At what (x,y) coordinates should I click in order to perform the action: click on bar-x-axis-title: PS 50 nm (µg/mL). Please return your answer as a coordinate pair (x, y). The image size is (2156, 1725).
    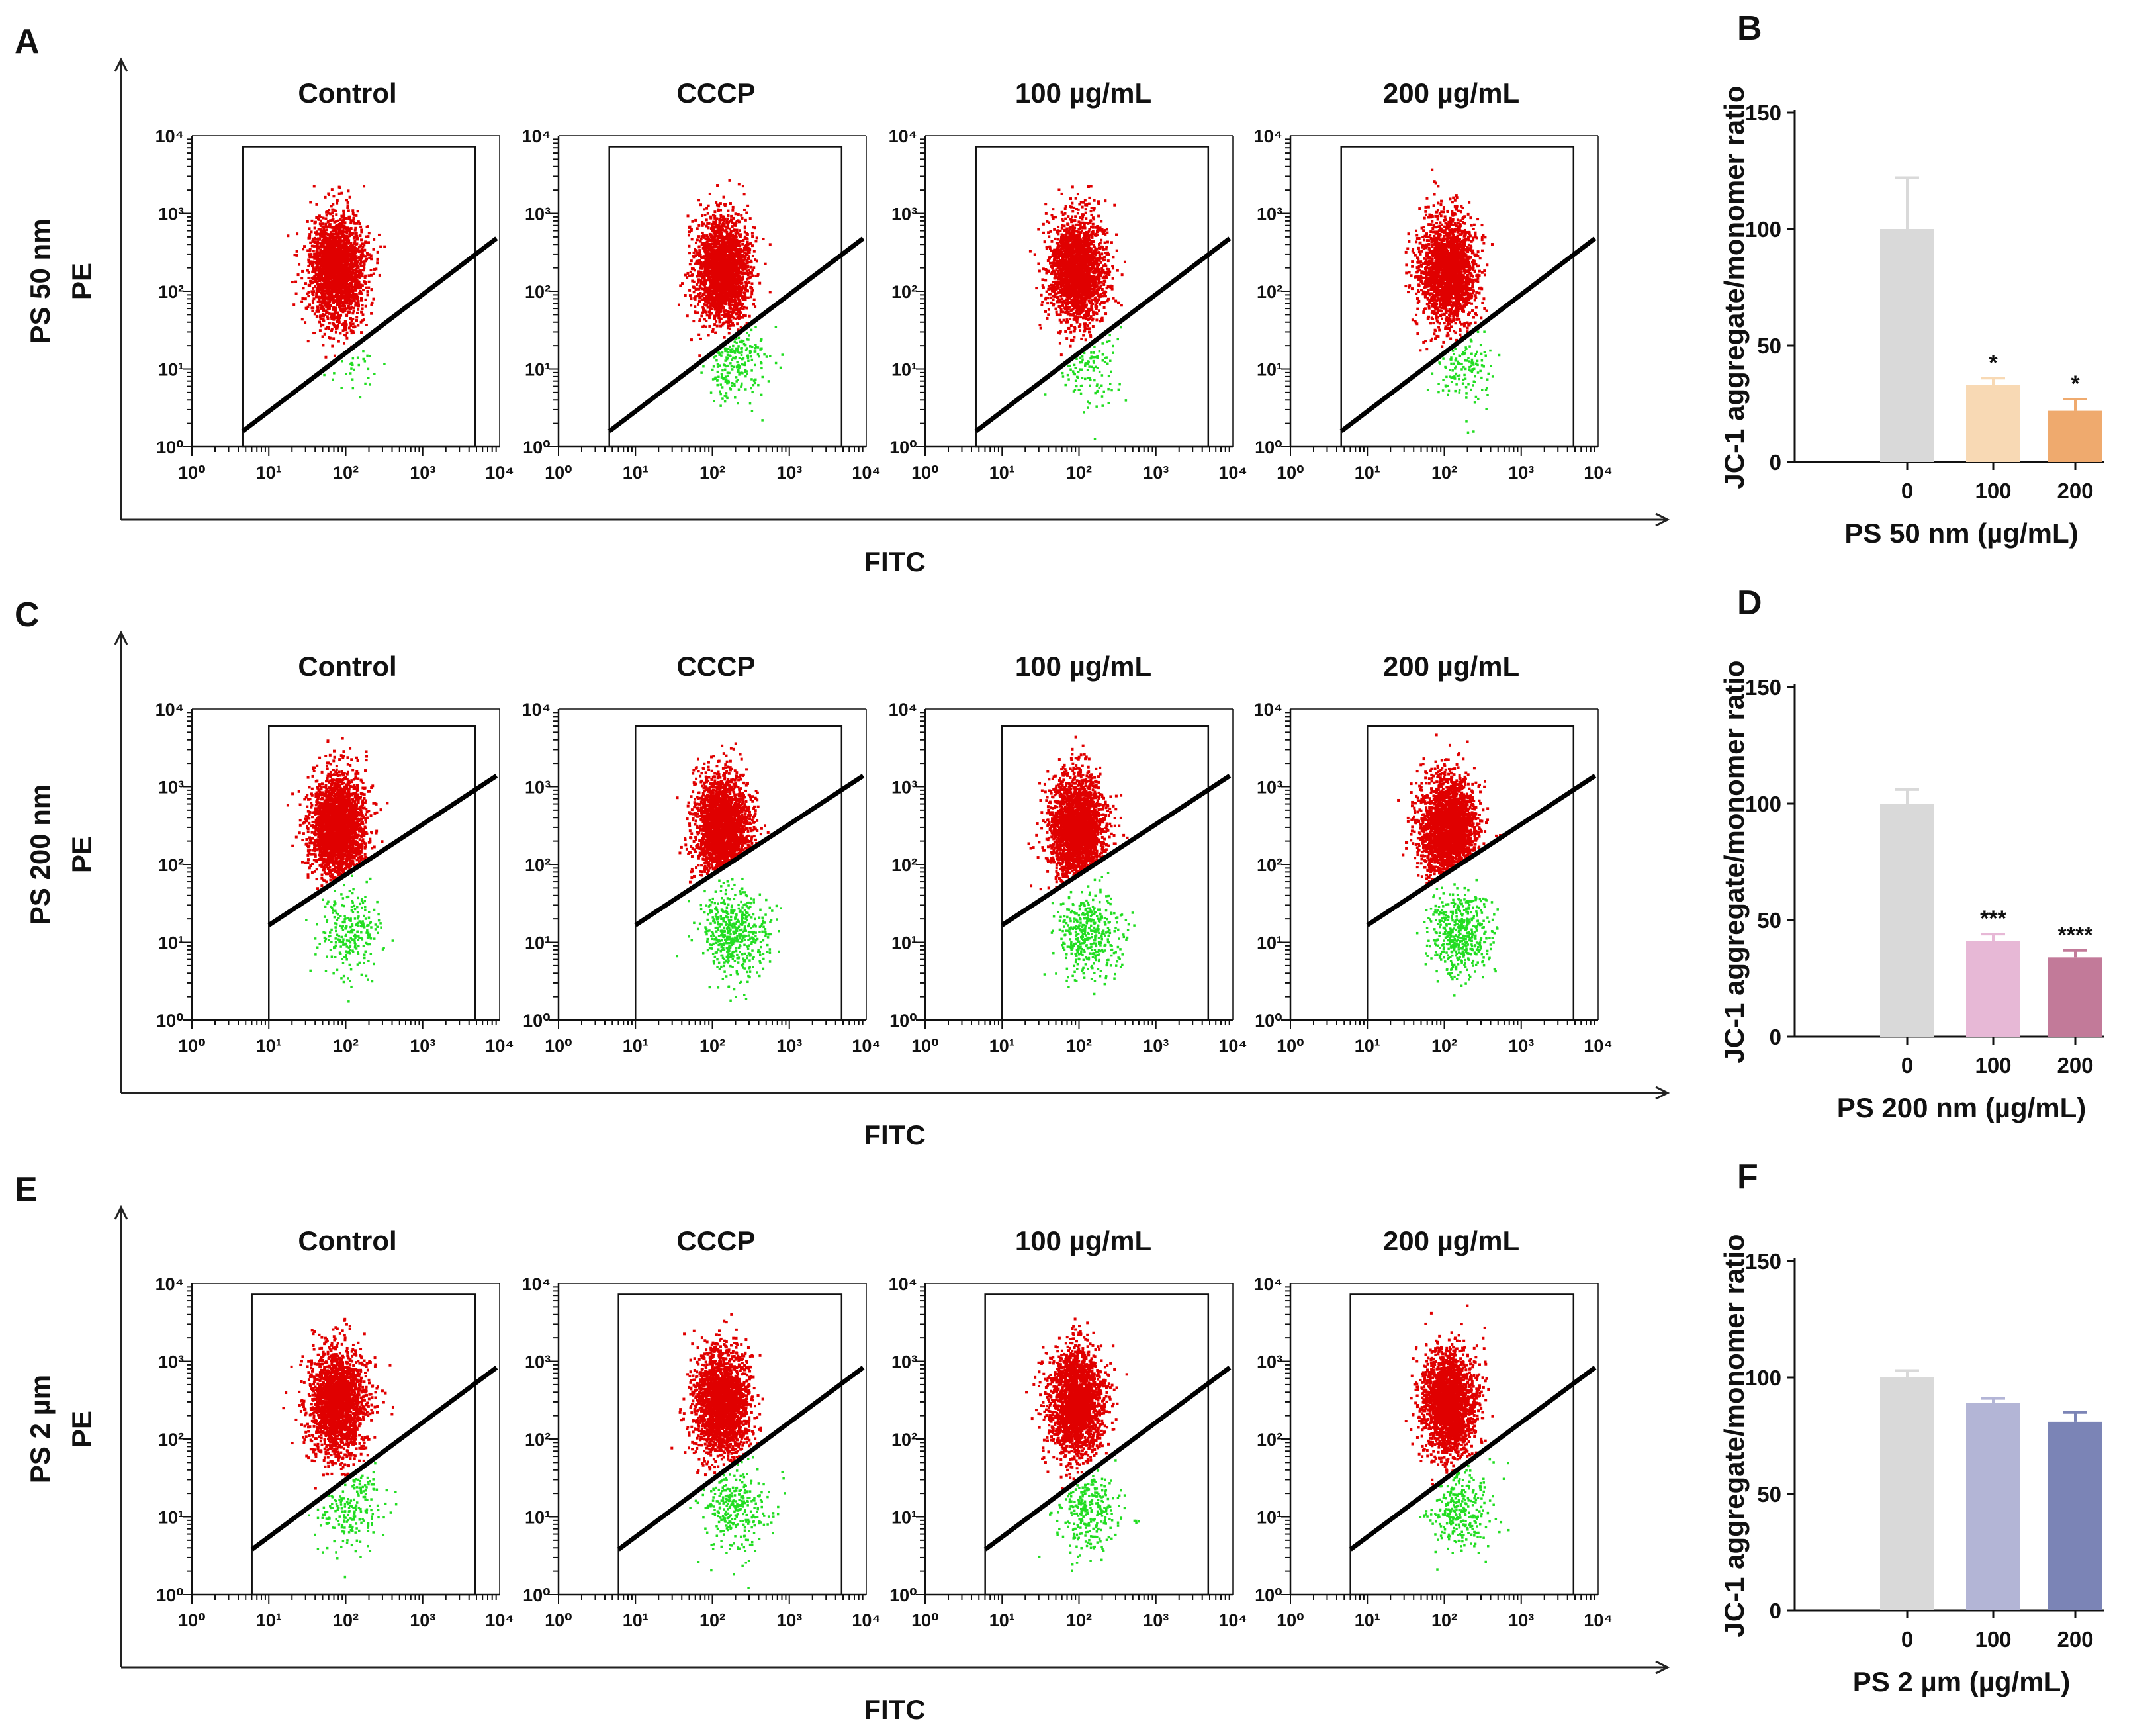
    Looking at the image, I should click on (1961, 533).